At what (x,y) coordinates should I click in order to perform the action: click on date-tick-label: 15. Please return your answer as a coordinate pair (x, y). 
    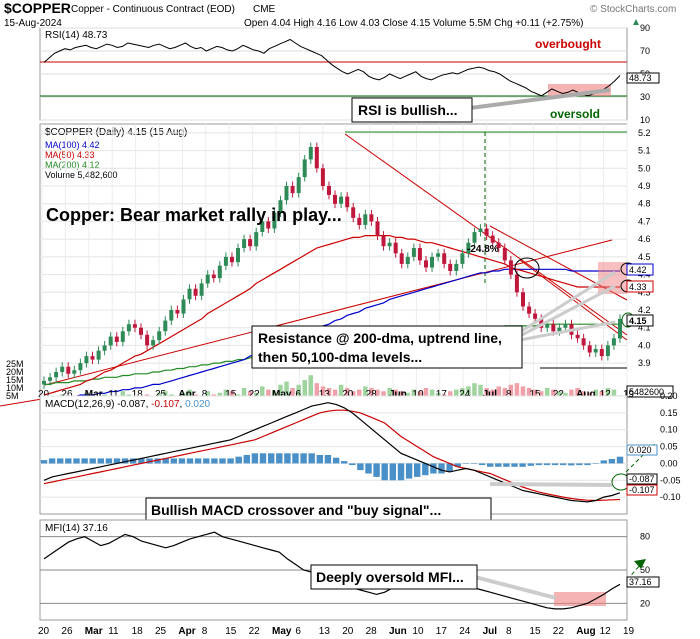
    Looking at the image, I should click on (231, 394).